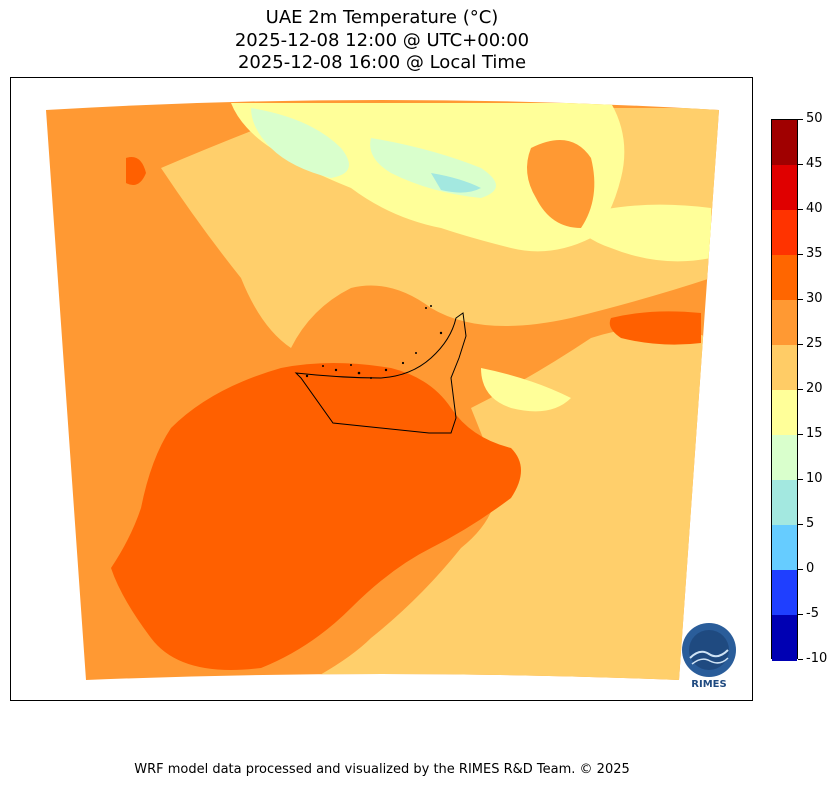  I want to click on uae-border, so click(380, 373).